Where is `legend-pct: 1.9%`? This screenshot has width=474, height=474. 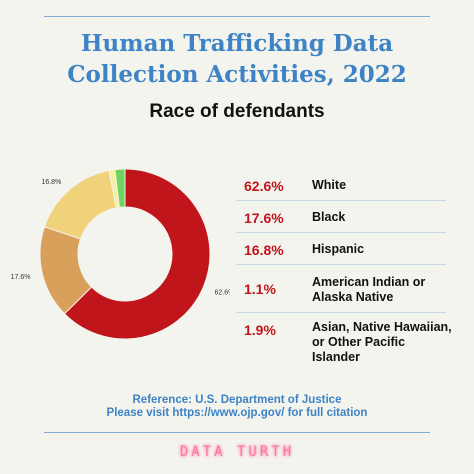 legend-pct: 1.9% is located at coordinates (260, 330).